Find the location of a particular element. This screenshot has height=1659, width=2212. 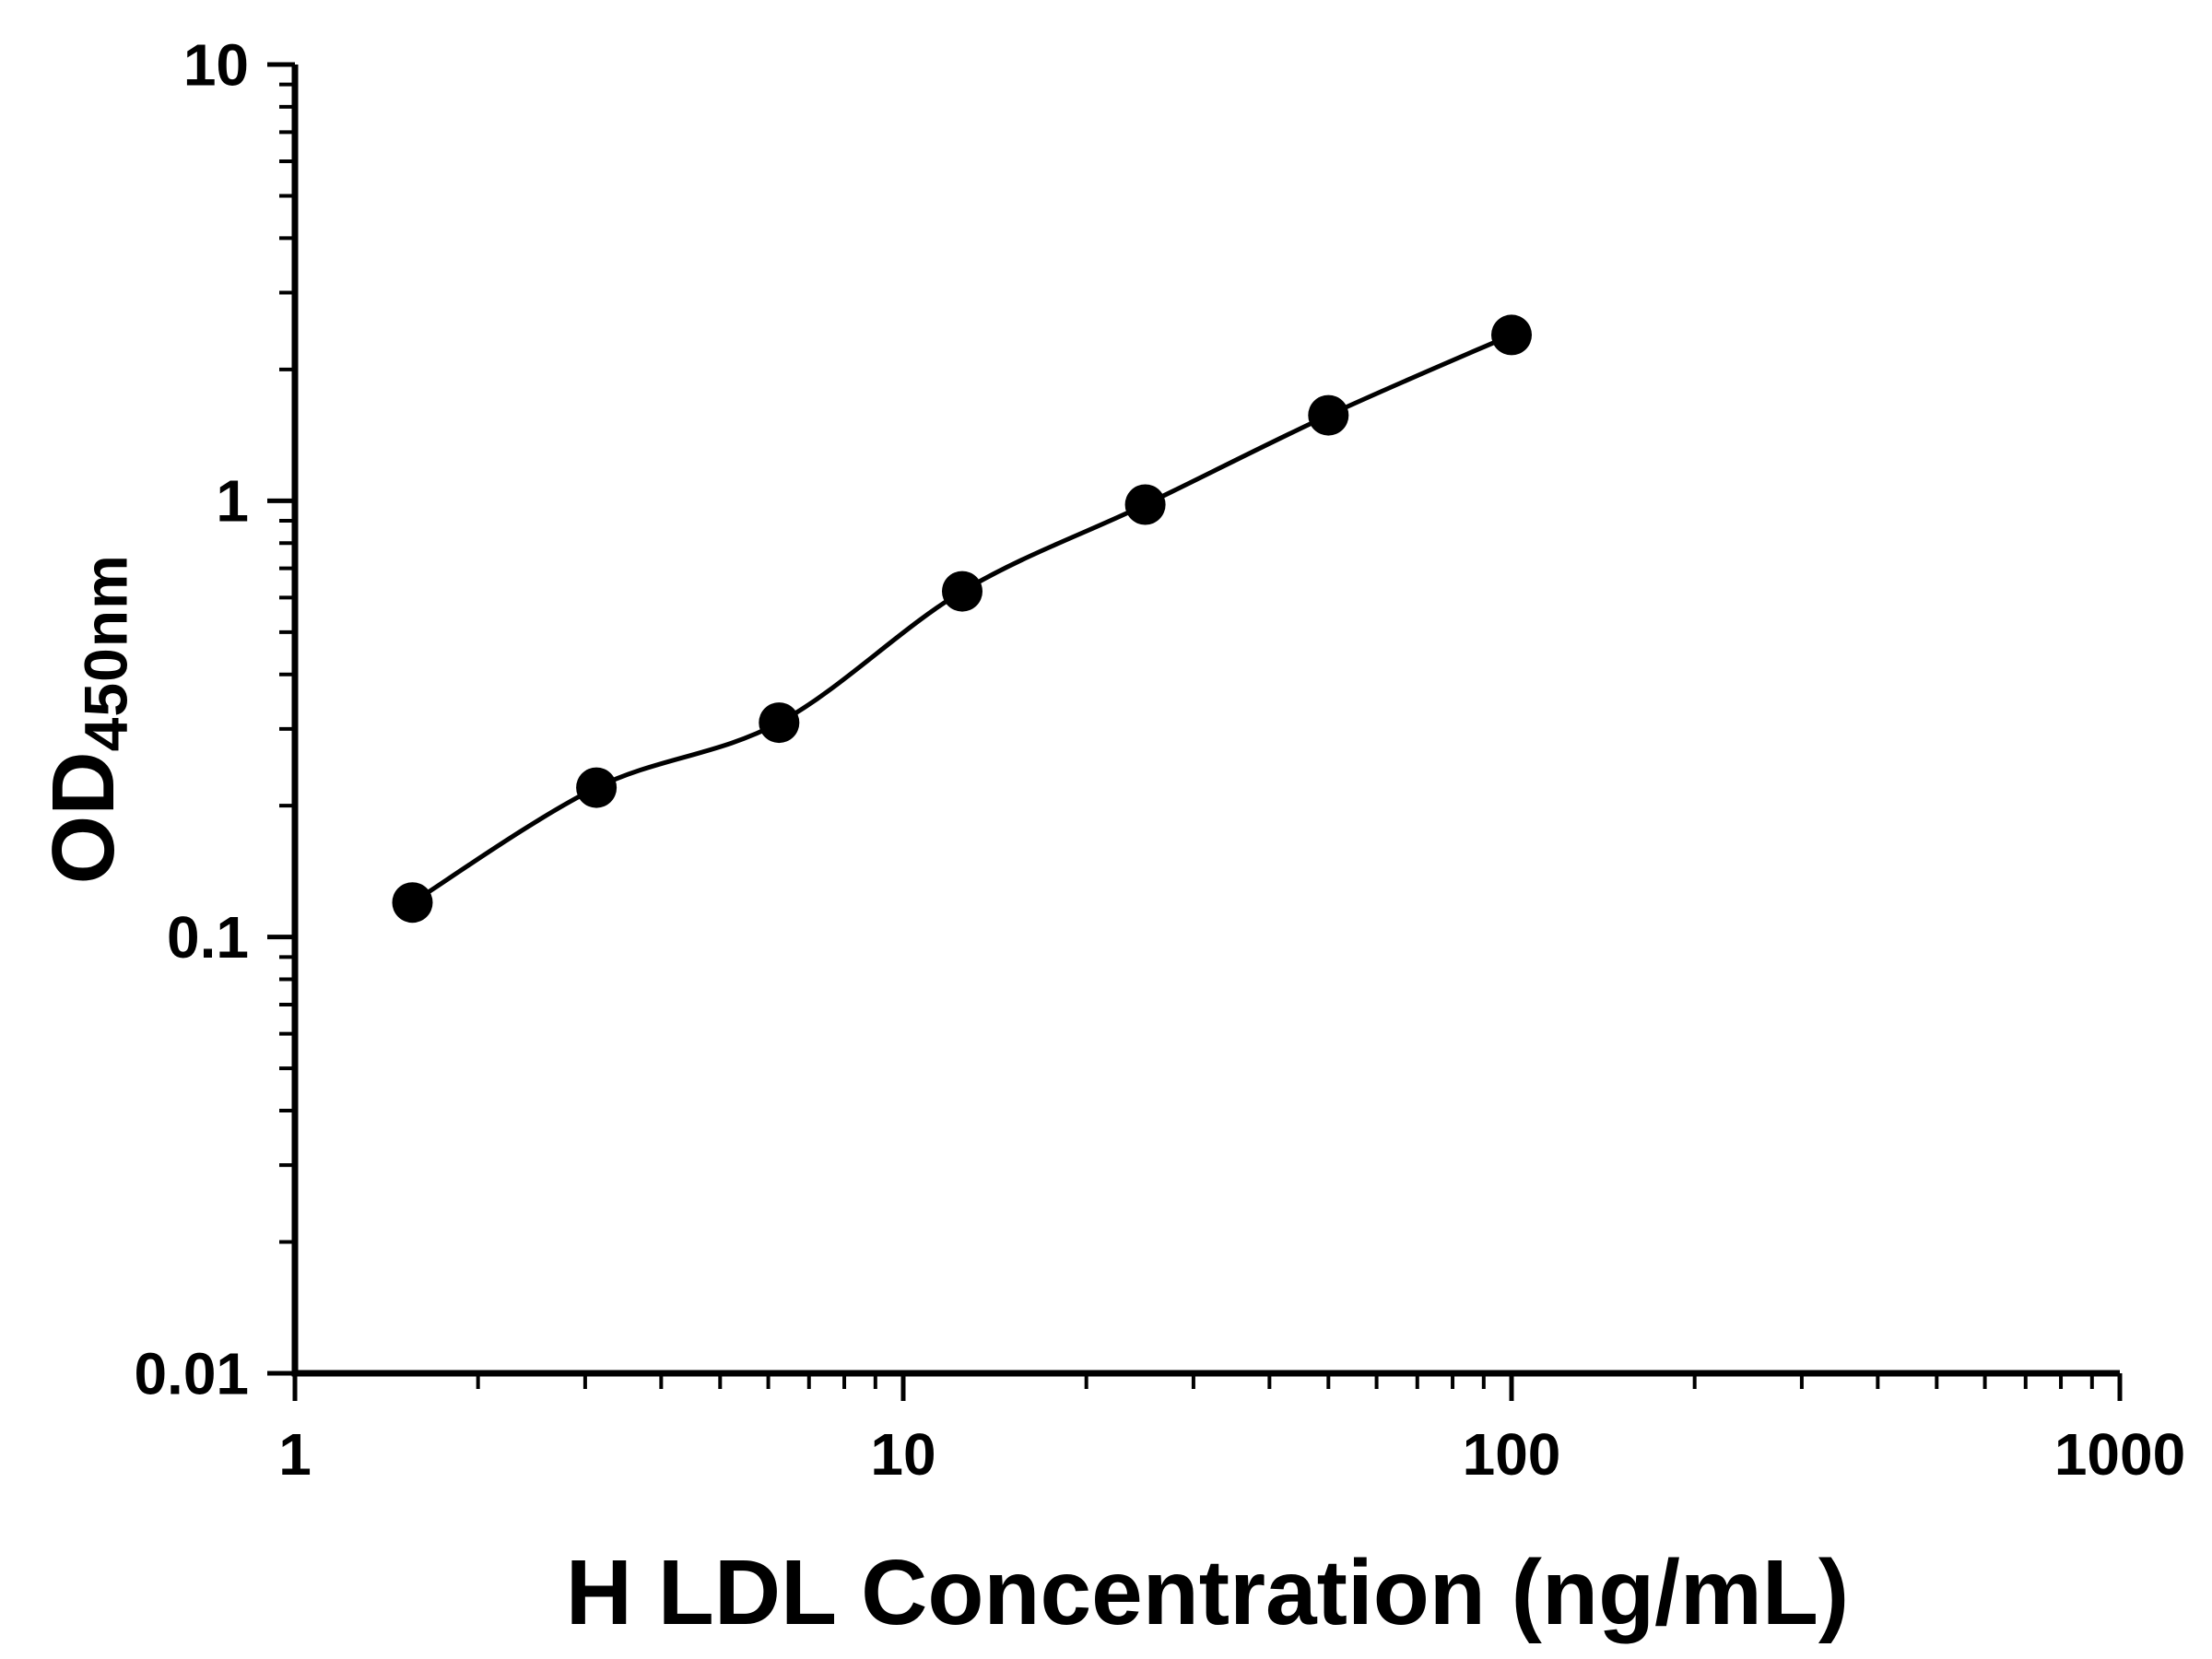

y-tick-labels: 0.01 0.1 1 10 is located at coordinates (191, 718).